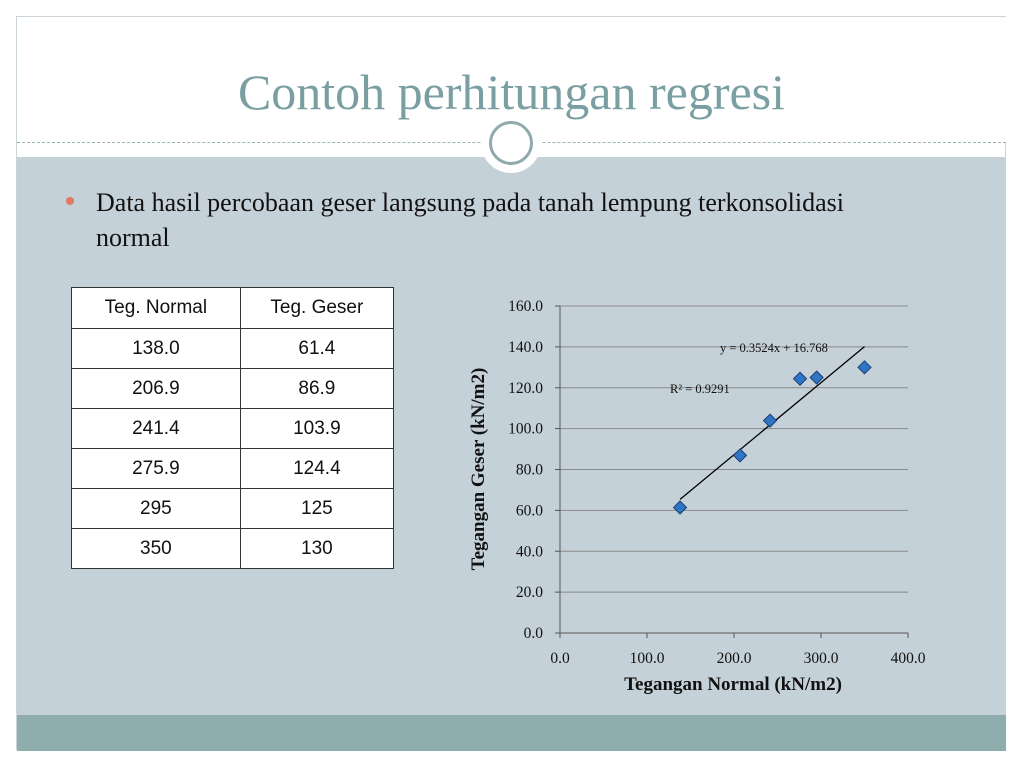  I want to click on y-tick-label: 120.0, so click(525, 388).